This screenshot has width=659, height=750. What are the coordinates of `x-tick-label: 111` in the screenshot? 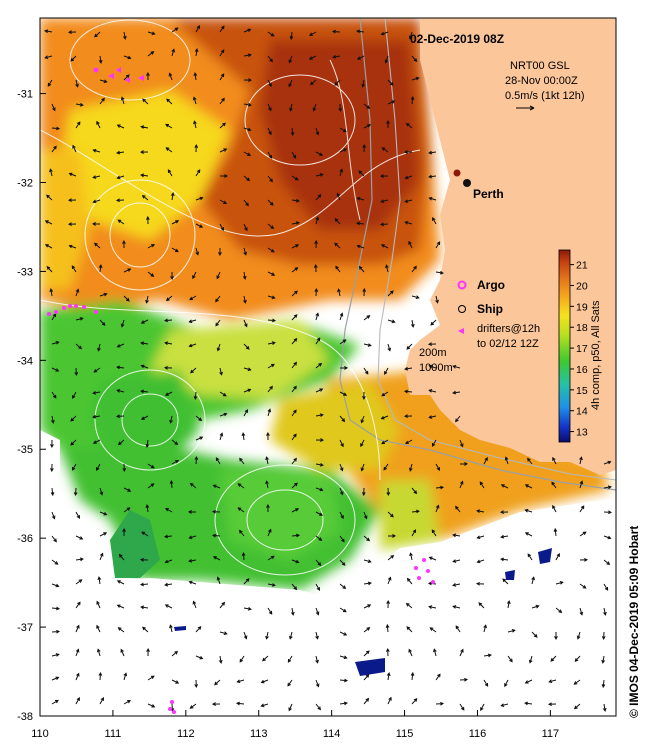 It's located at (113, 734).